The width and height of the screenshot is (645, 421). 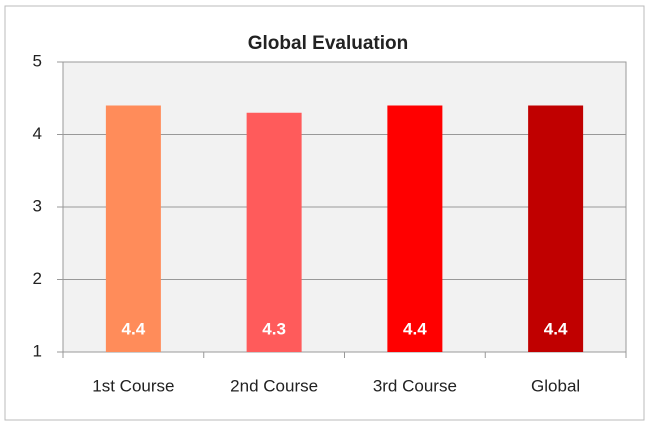 I want to click on x-tick-label: 3rd Course, so click(x=415, y=385).